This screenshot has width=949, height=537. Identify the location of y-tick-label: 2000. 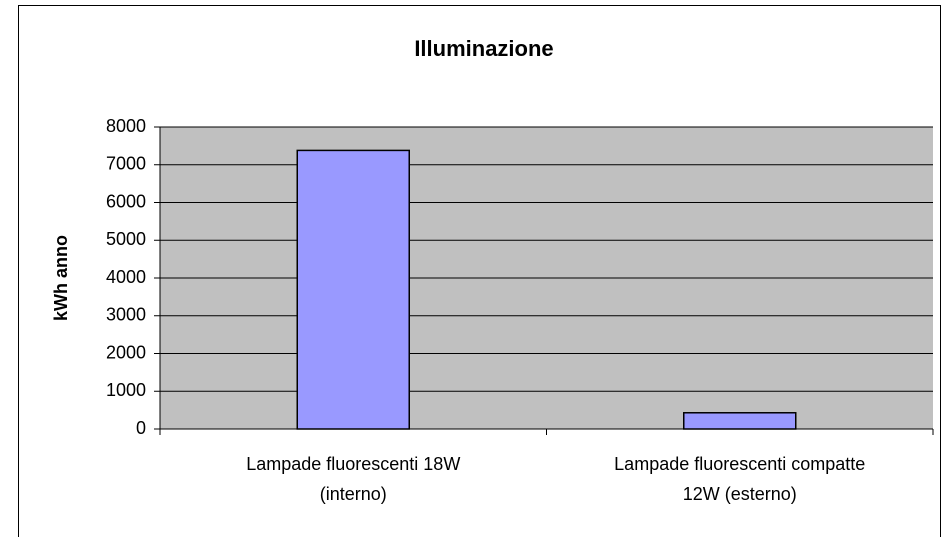
(126, 352).